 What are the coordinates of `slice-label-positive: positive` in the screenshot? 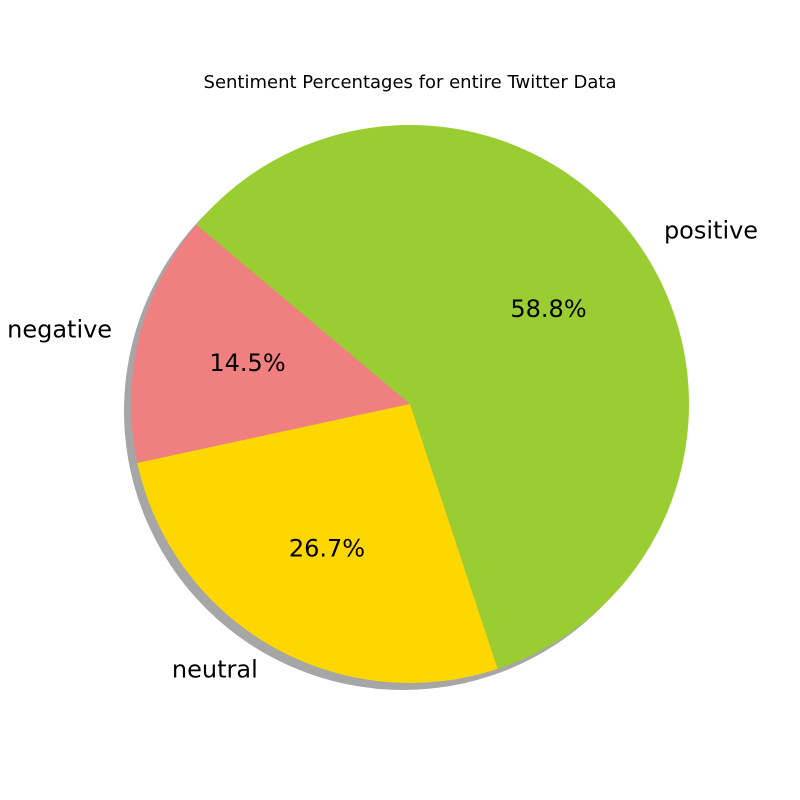 It's located at (711, 231).